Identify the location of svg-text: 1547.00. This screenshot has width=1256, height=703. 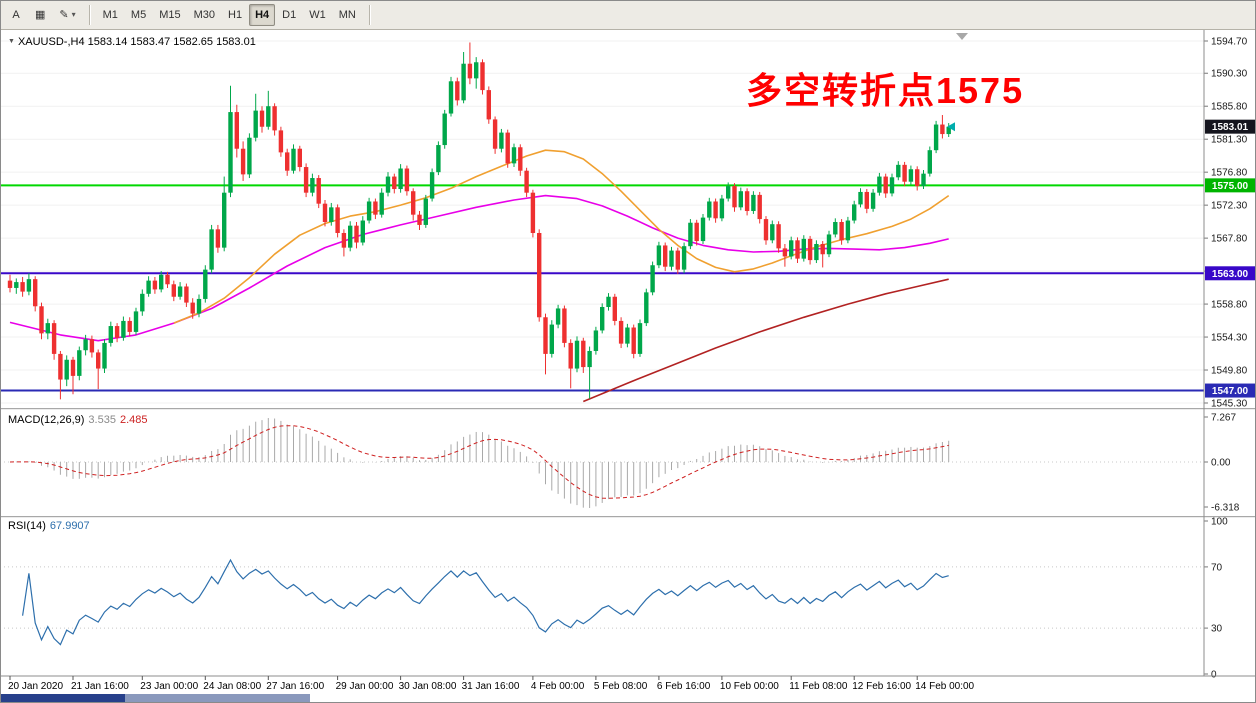
(1230, 391).